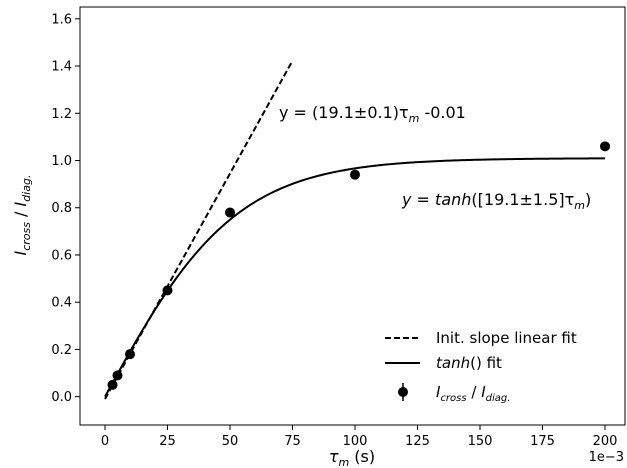 This screenshot has height=468, width=627. Describe the element at coordinates (372, 114) in the screenshot. I see `linear-fit-annotation: y = (19.1±0.1)τm -0.01` at that location.